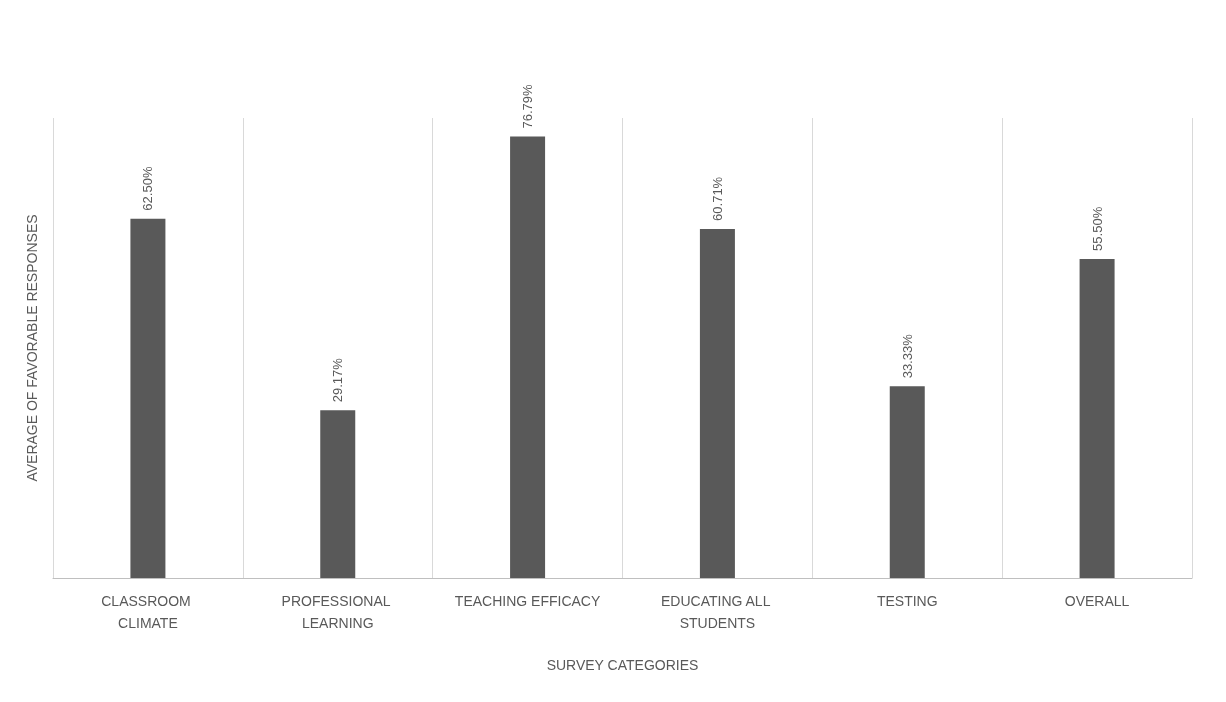 The image size is (1226, 702). I want to click on data-label: 60.71%, so click(717, 198).